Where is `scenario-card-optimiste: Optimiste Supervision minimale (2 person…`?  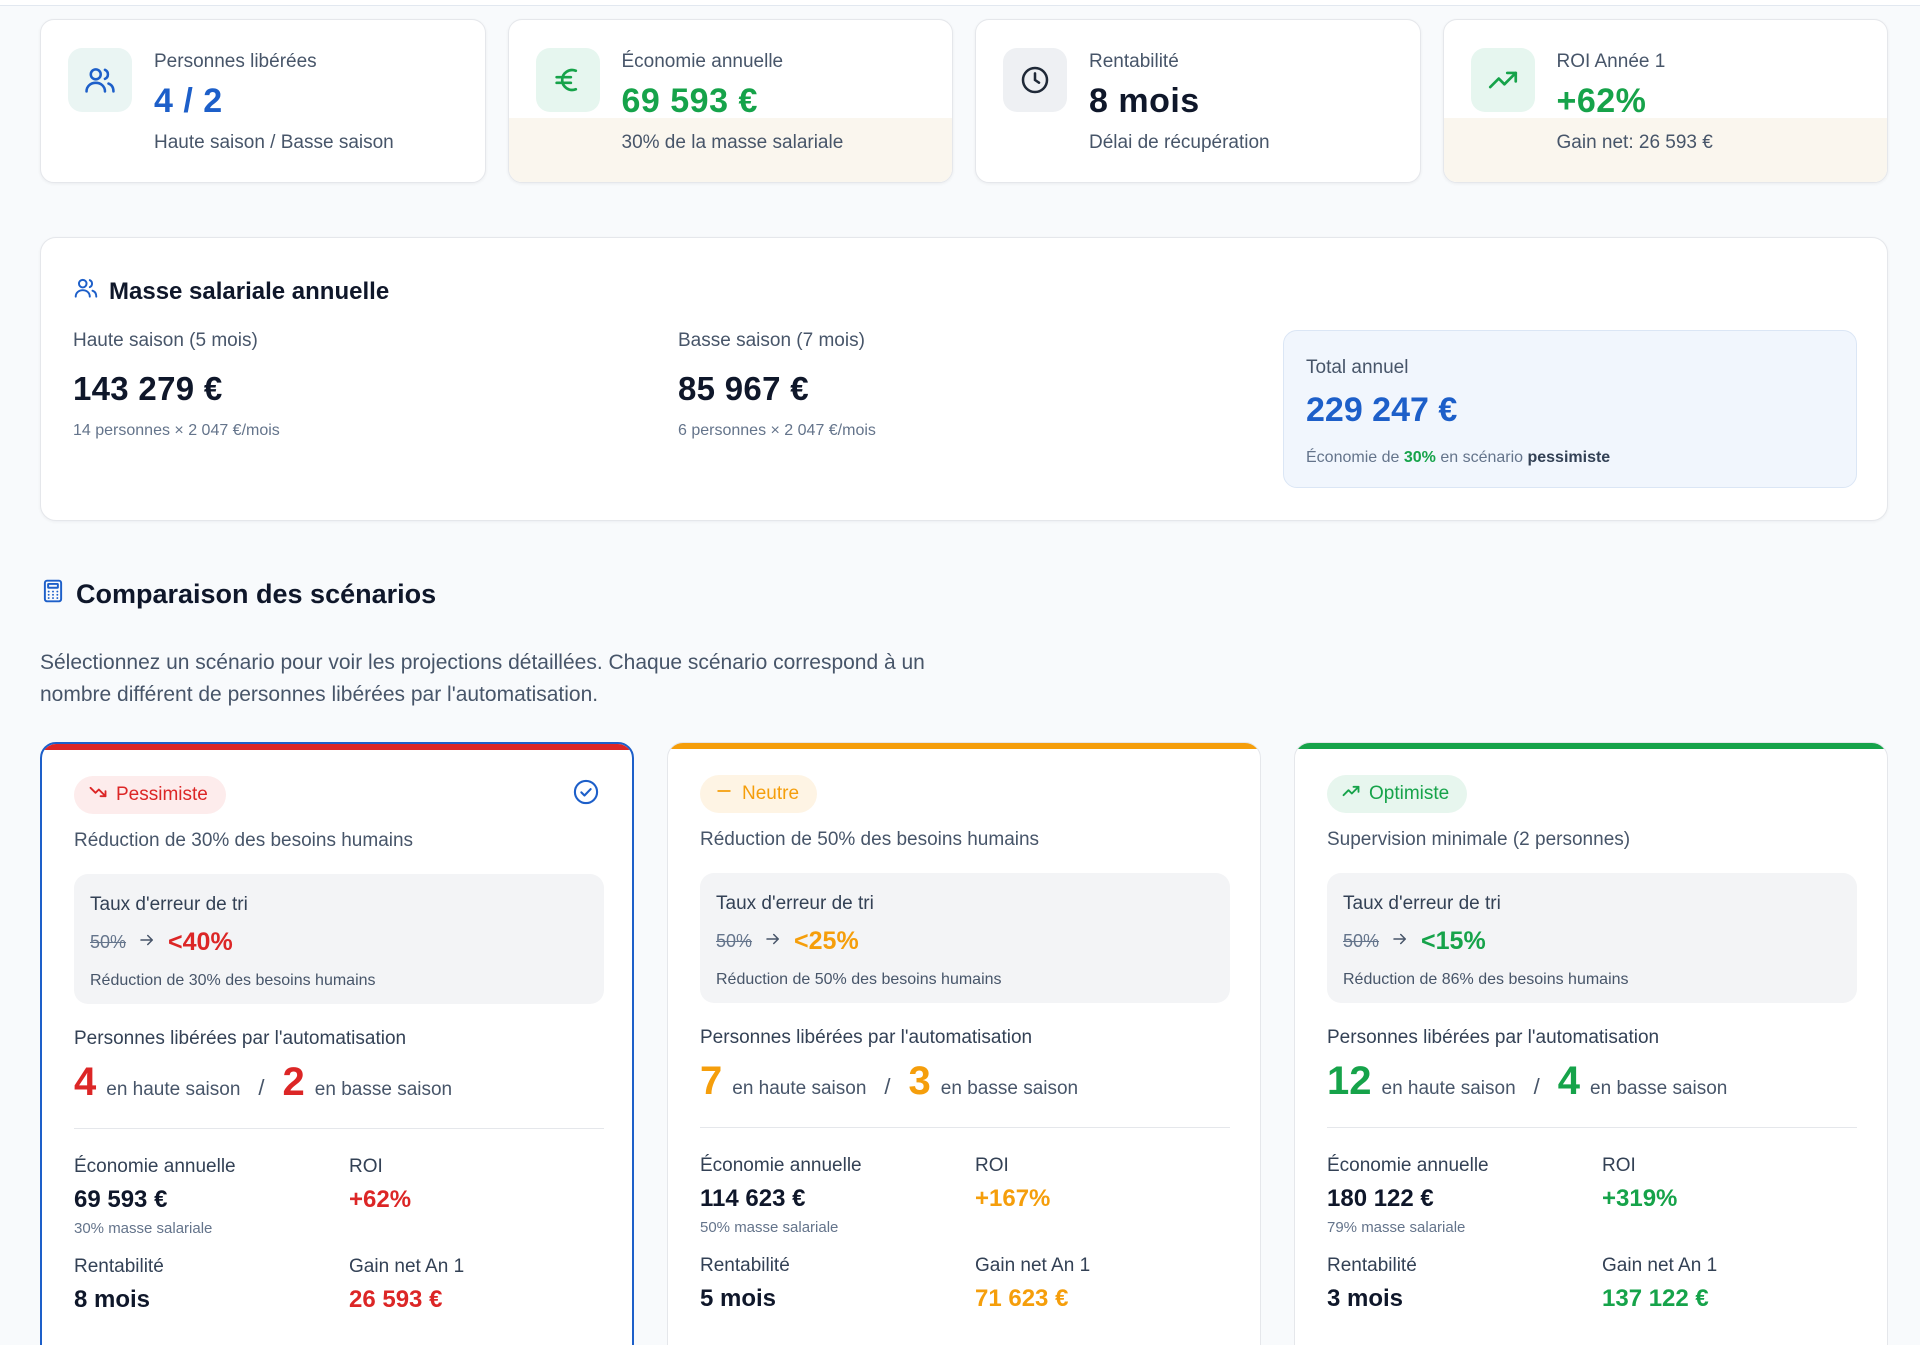 scenario-card-optimiste: Optimiste Supervision minimale (2 person… is located at coordinates (1591, 1043).